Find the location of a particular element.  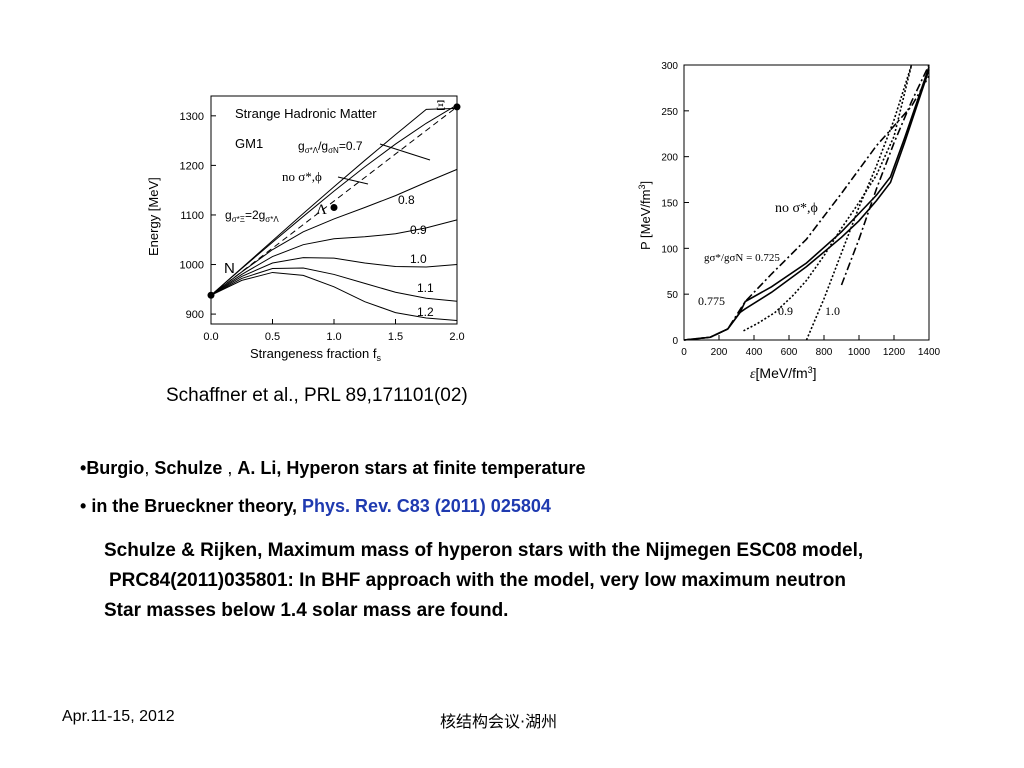

right-ytick-label: 250 is located at coordinates (669, 112).